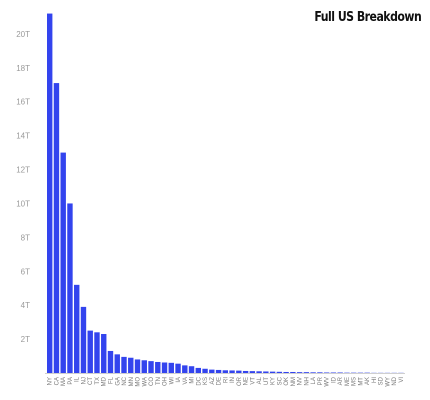 The height and width of the screenshot is (400, 430). What do you see at coordinates (185, 369) in the screenshot?
I see `bar-va` at bounding box center [185, 369].